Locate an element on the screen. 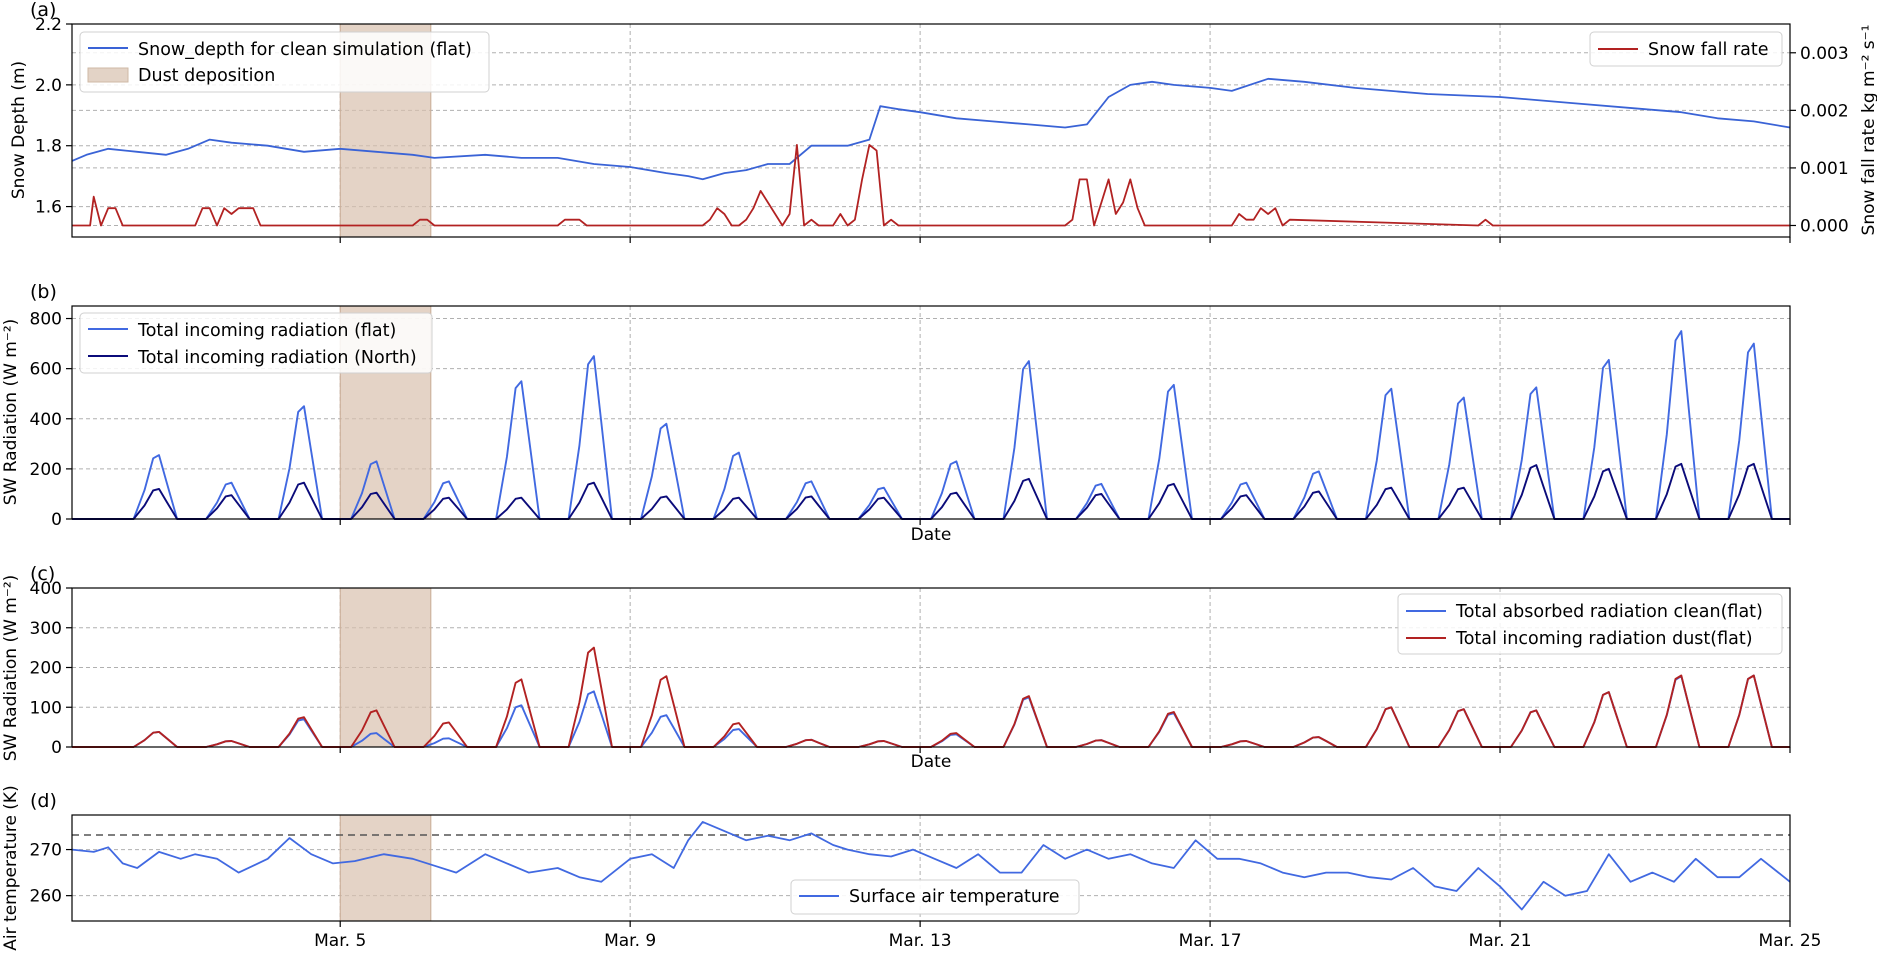 The height and width of the screenshot is (956, 1877). legend-swatch-dust is located at coordinates (108, 75).